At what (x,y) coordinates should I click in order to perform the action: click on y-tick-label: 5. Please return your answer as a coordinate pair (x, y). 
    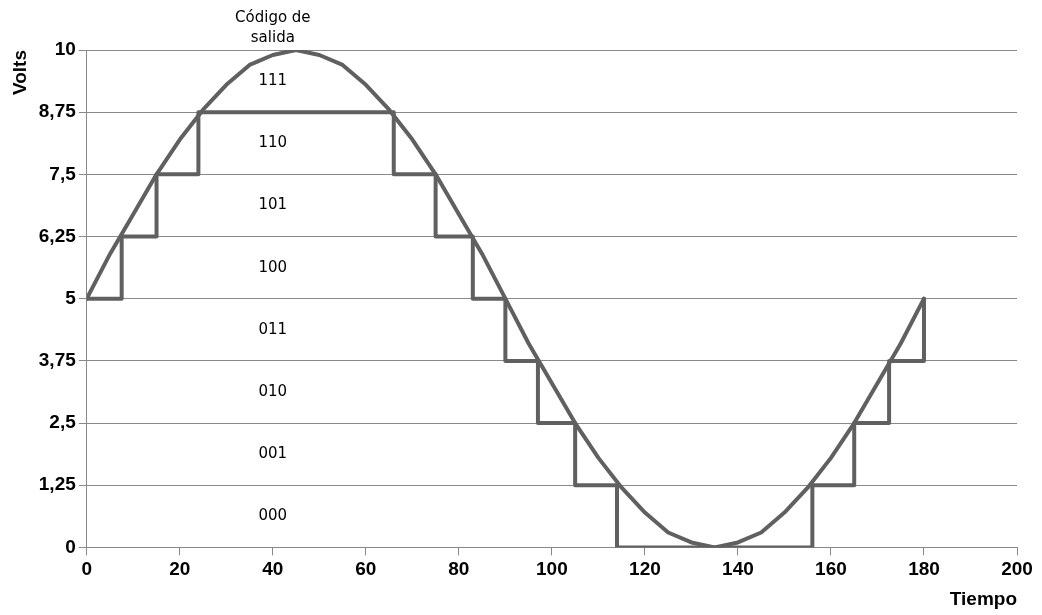
    Looking at the image, I should click on (71, 297).